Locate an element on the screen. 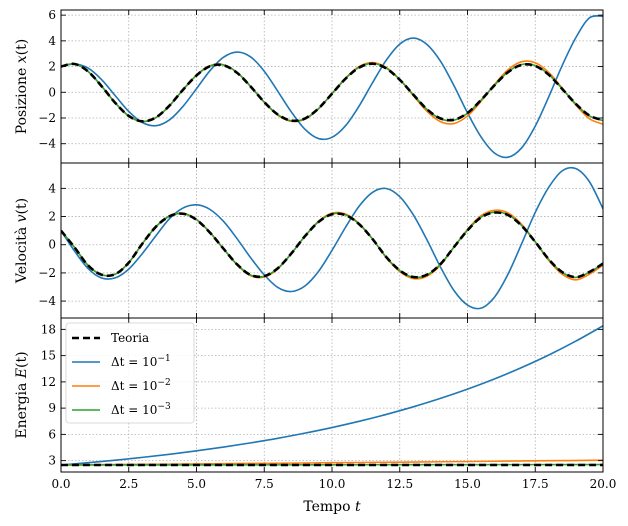  legend-label-dt2: Δt = 10−2 is located at coordinates (141, 385).